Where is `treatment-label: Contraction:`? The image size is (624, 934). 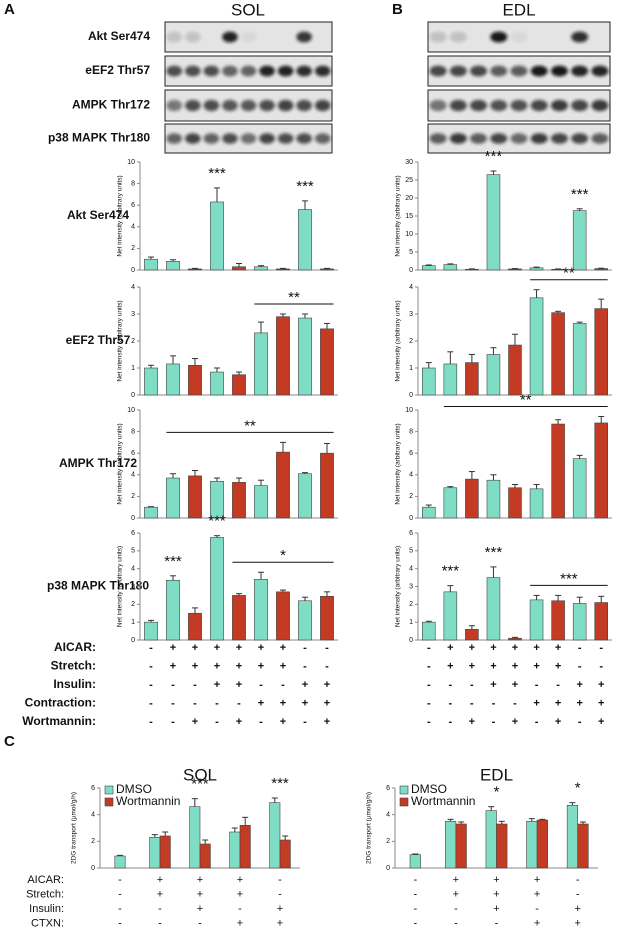 treatment-label: Contraction: is located at coordinates (60, 703).